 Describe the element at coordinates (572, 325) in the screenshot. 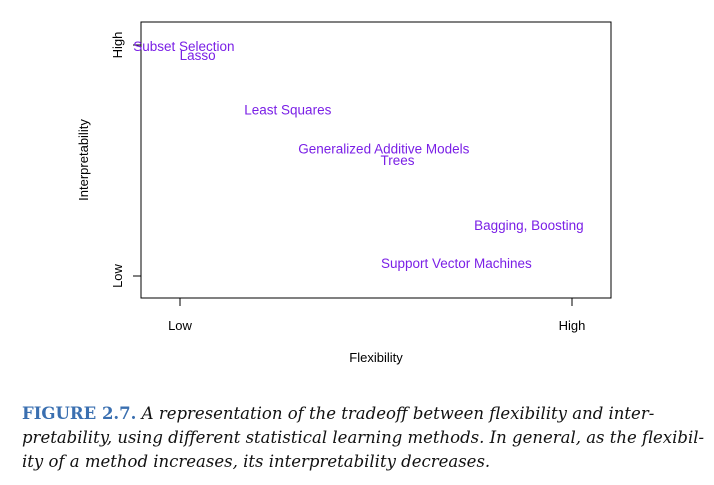

I see `x-tick-label-high: High` at that location.